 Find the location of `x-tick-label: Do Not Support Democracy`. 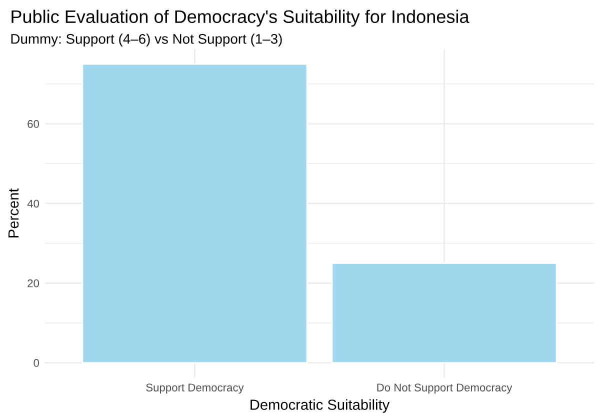

x-tick-label: Do Not Support Democracy is located at coordinates (444, 389).